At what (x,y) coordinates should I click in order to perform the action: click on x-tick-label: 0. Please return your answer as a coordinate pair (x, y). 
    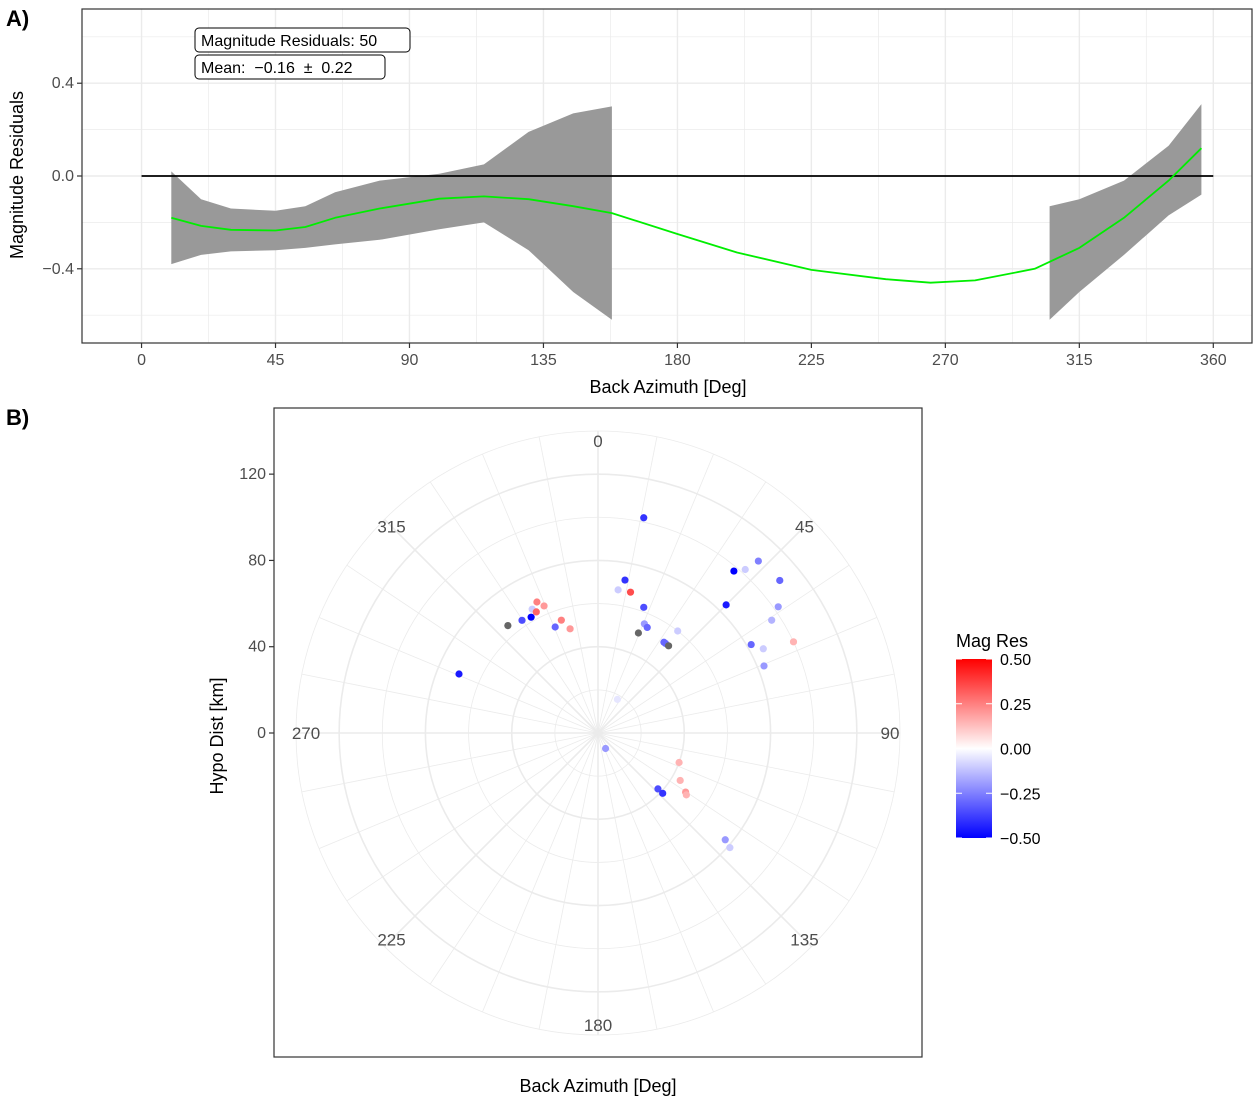
    Looking at the image, I should click on (141, 360).